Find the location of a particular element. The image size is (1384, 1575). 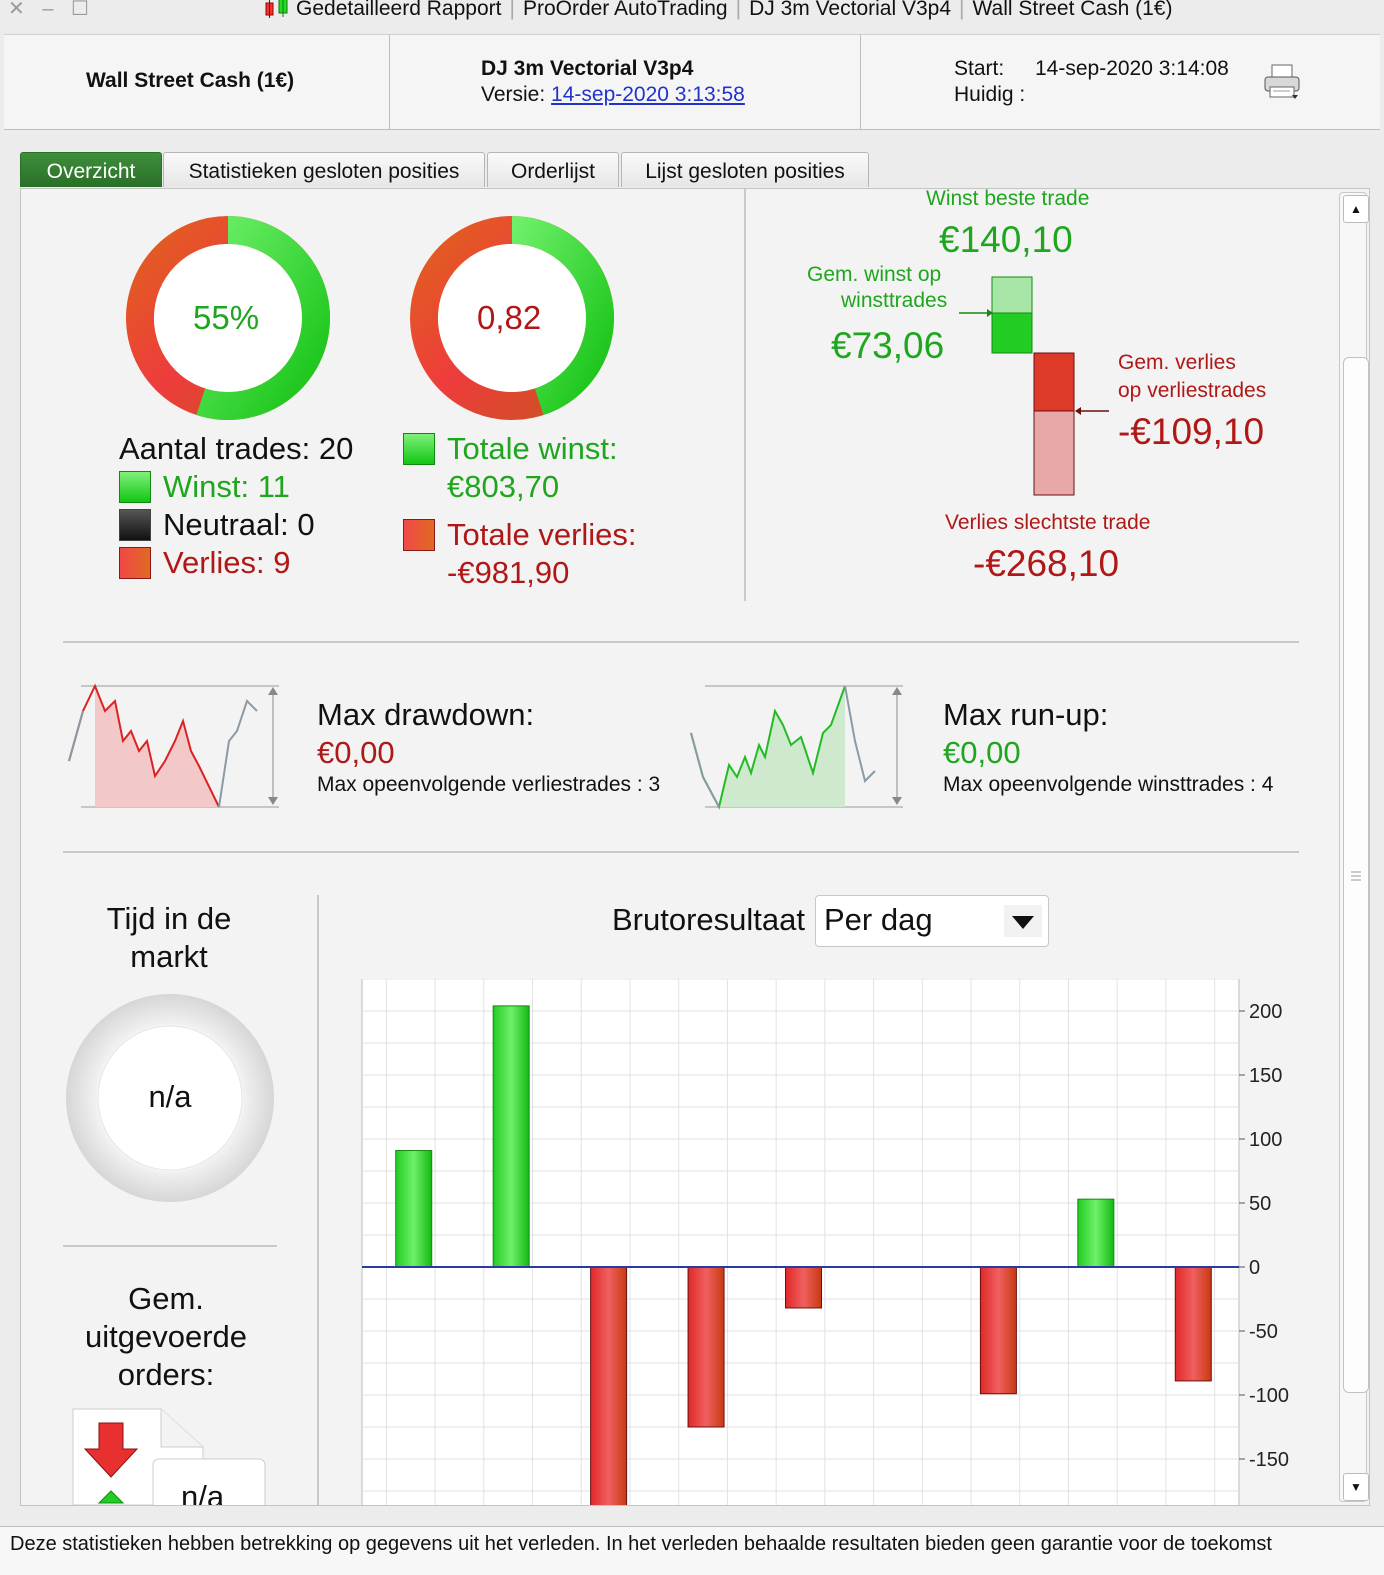

y-tick-label: 200 is located at coordinates (1265, 1012).